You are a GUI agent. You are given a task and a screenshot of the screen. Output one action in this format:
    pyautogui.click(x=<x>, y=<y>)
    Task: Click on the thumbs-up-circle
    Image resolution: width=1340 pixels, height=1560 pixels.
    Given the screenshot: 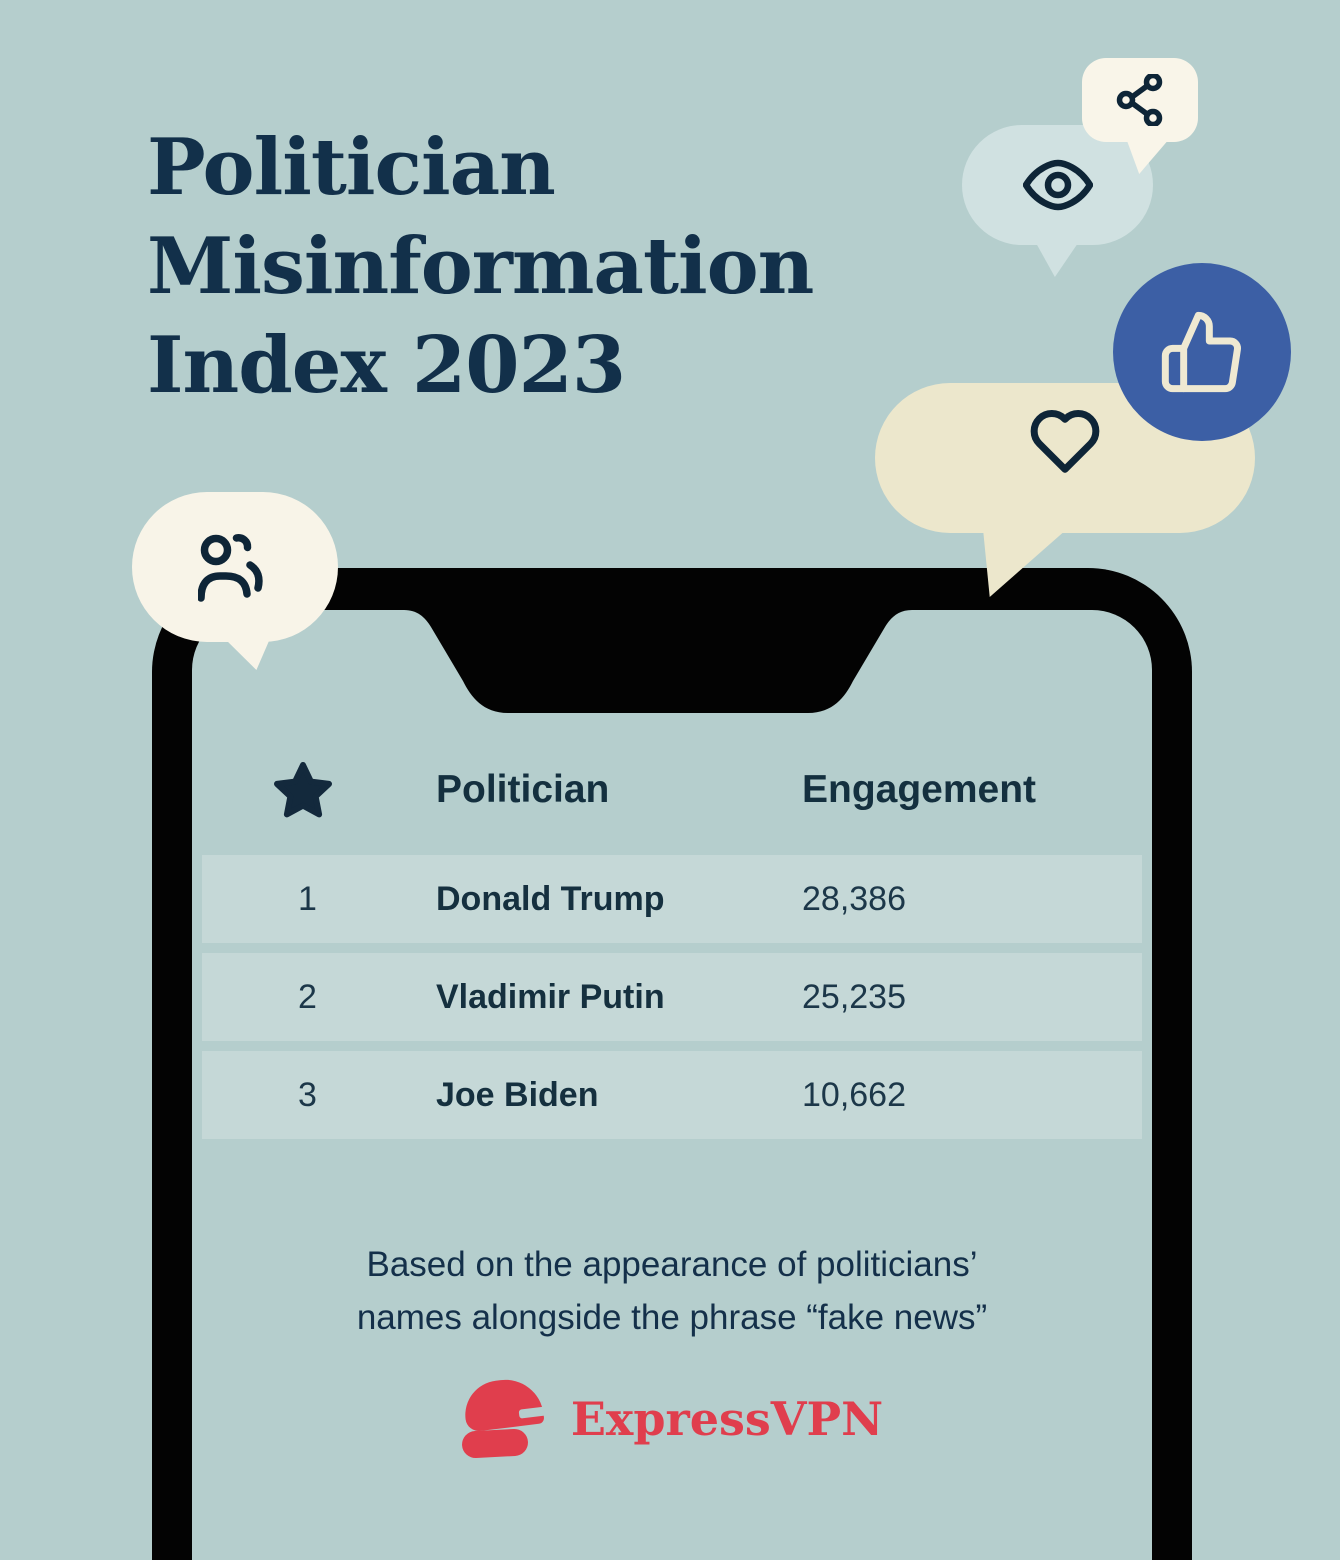 What is the action you would take?
    pyautogui.click(x=1202, y=352)
    